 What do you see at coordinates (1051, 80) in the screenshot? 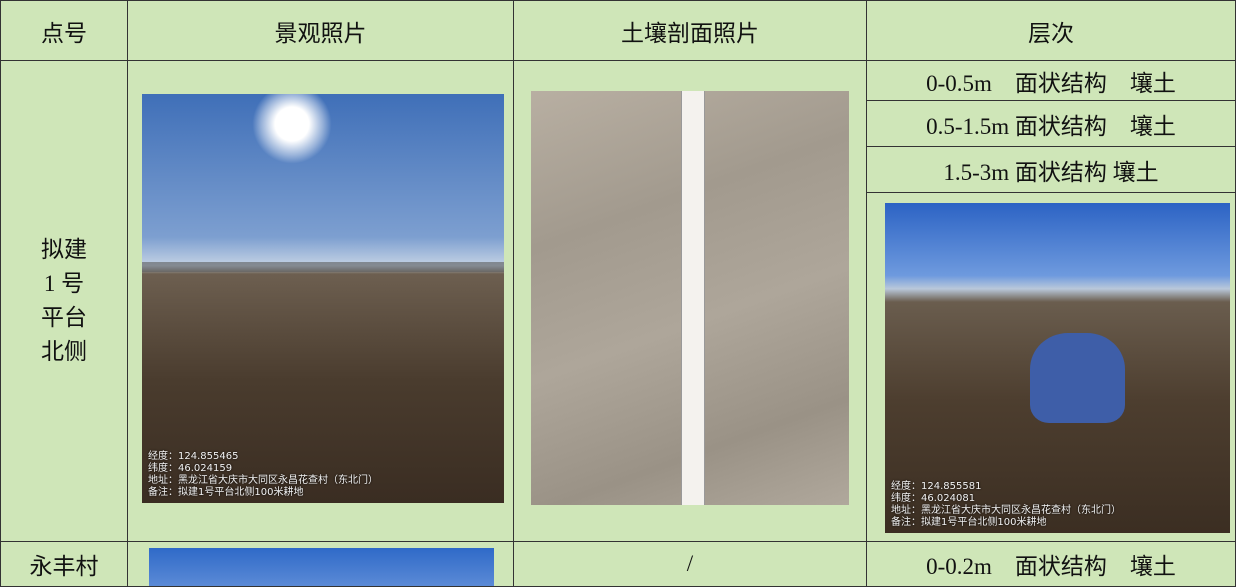
I see `layer-cell: 0-0.5m 面状结构 壤土` at bounding box center [1051, 80].